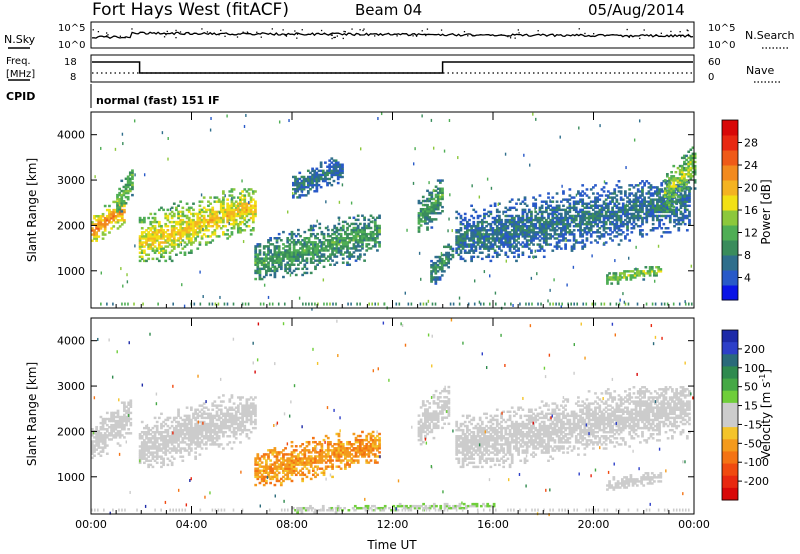  I want to click on noise-search-label: N.Search, so click(770, 35).